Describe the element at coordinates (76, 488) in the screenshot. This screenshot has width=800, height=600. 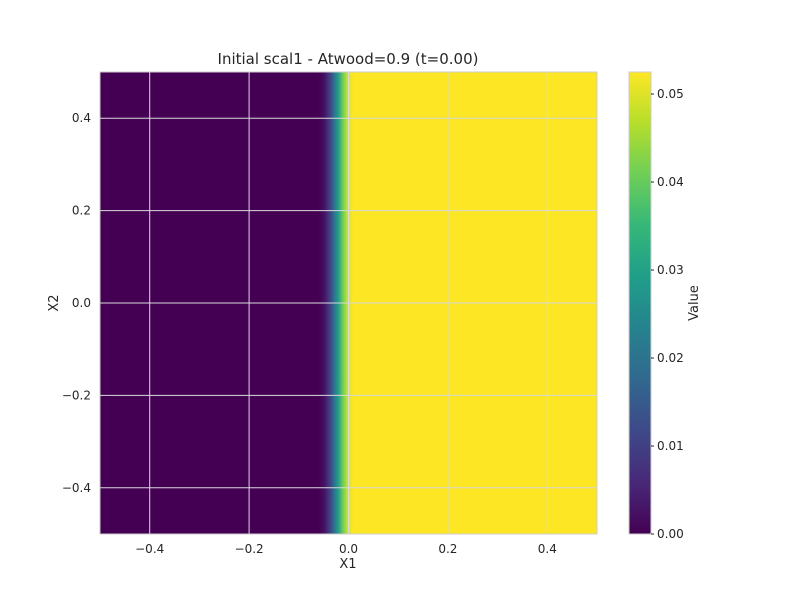
I see `y-tick-label: −0.4` at that location.